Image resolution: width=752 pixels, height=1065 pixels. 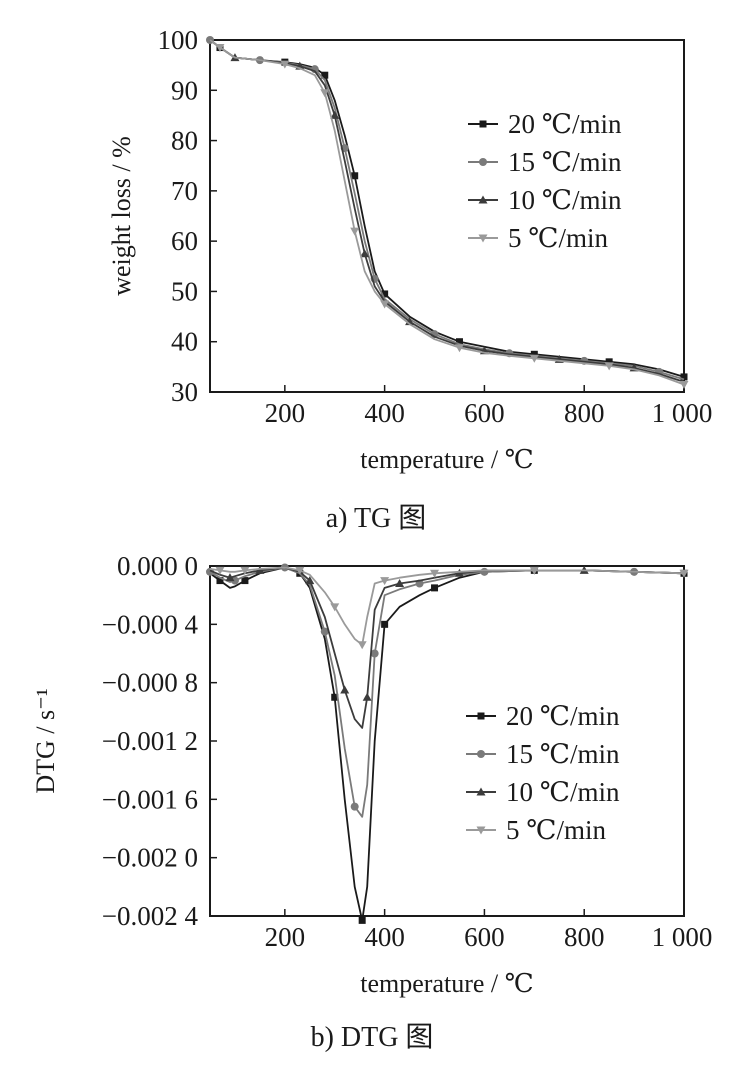 What do you see at coordinates (384, 413) in the screenshot?
I see `tg-x-tick-label: 400` at bounding box center [384, 413].